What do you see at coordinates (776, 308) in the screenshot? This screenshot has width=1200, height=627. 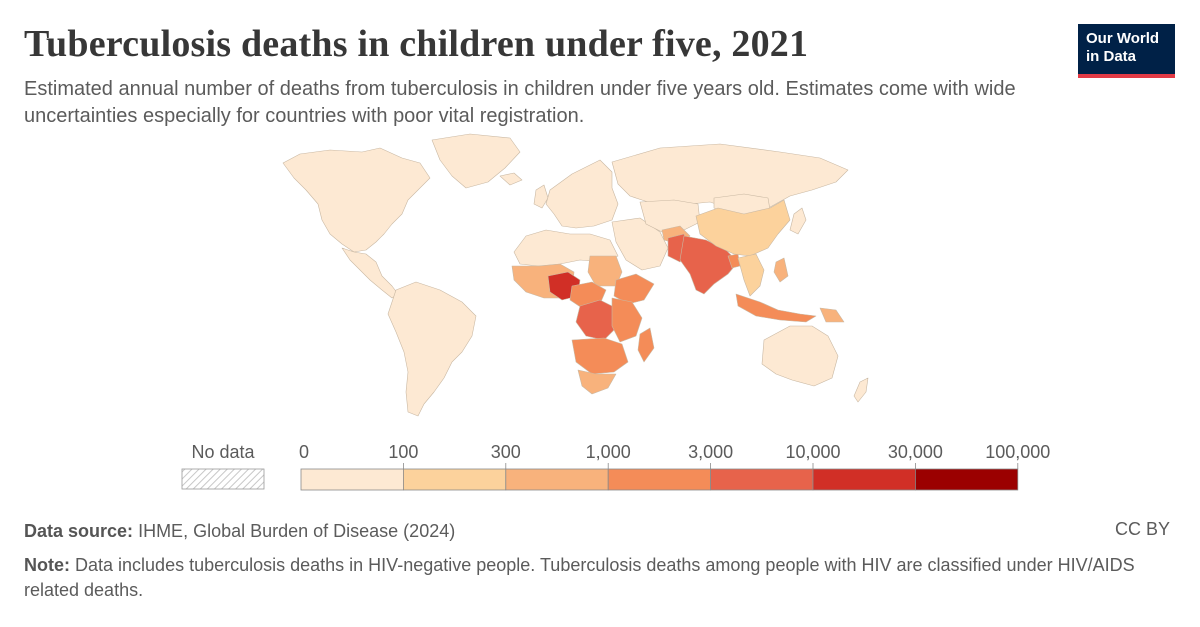 I see `region-indonesia` at bounding box center [776, 308].